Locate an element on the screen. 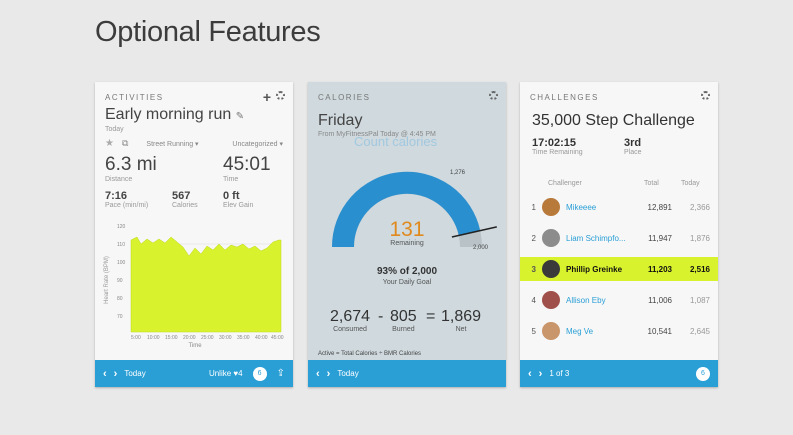  svg-text: 15:00 is located at coordinates (171, 338).